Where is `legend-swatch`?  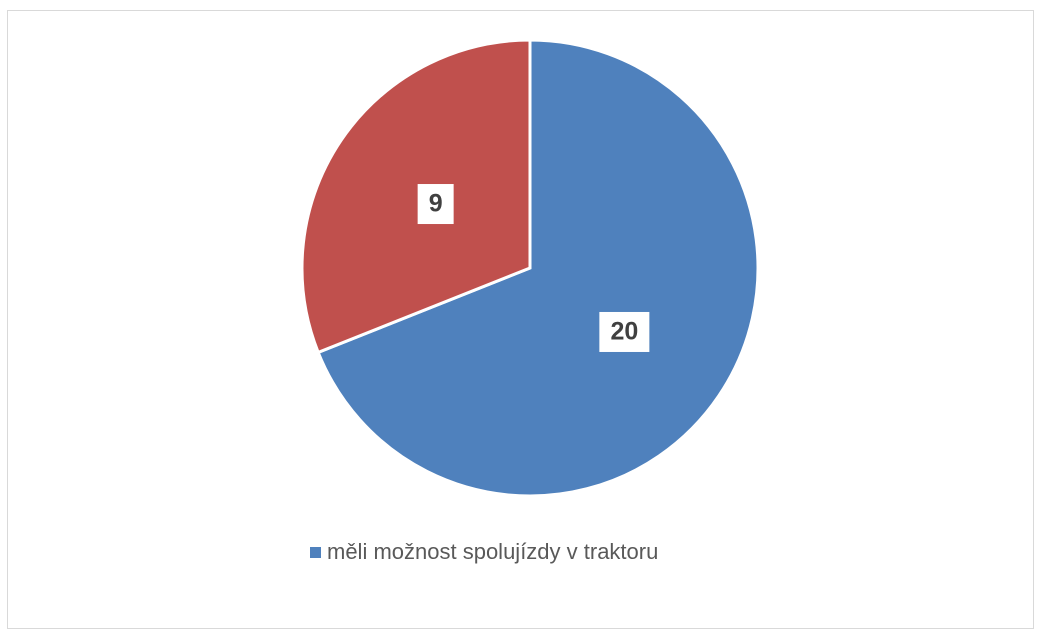 legend-swatch is located at coordinates (315, 552).